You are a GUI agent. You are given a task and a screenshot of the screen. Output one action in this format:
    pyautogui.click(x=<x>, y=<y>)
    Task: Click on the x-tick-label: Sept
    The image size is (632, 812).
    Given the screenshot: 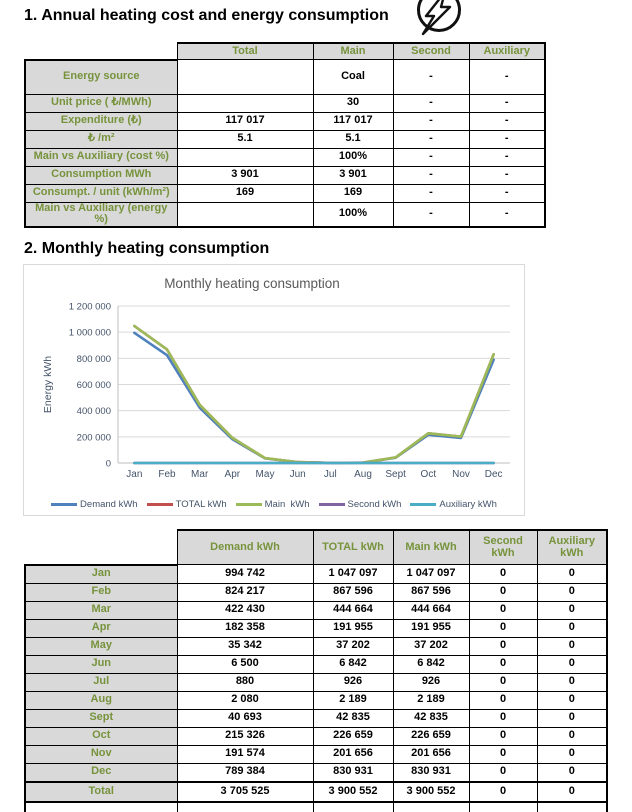 What is the action you would take?
    pyautogui.click(x=395, y=474)
    